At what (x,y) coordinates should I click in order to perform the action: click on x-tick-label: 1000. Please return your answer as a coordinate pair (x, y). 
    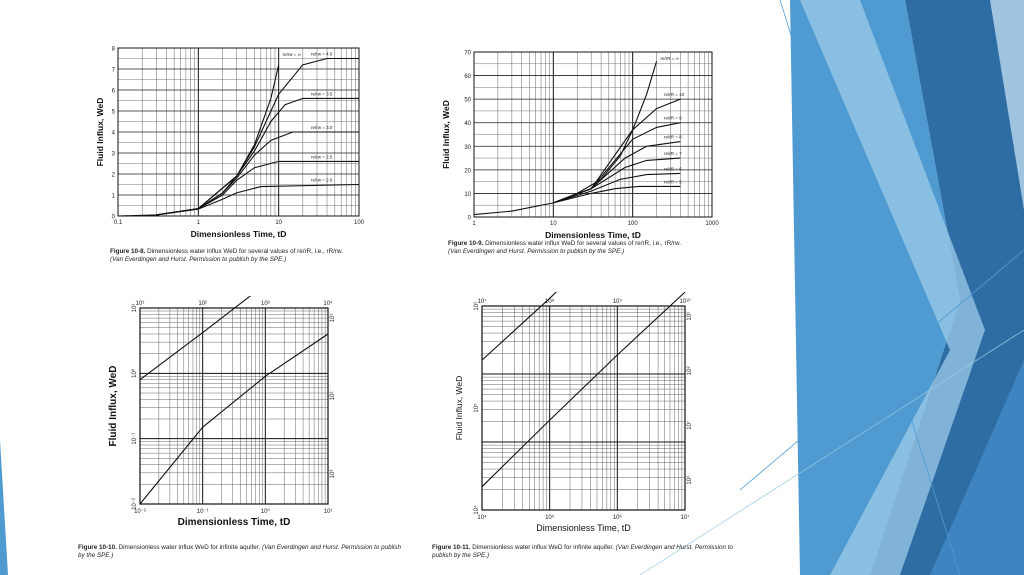
    Looking at the image, I should click on (712, 224).